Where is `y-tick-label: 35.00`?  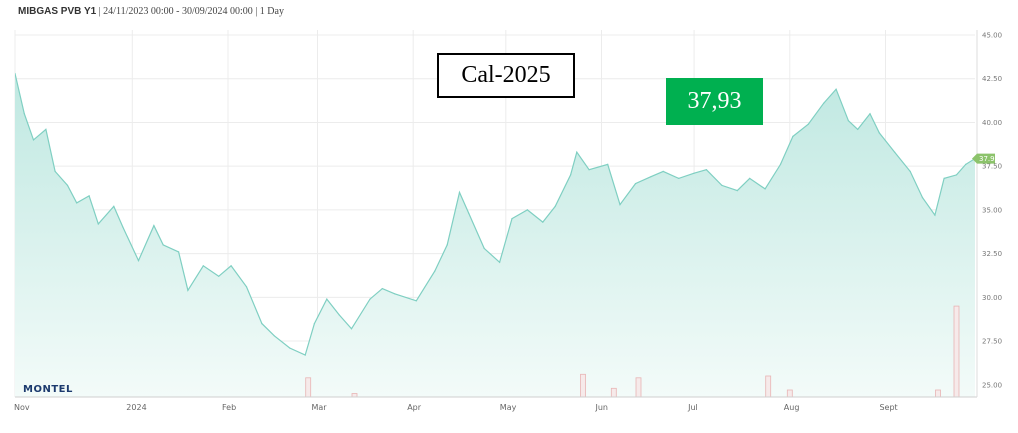 y-tick-label: 35.00 is located at coordinates (992, 210).